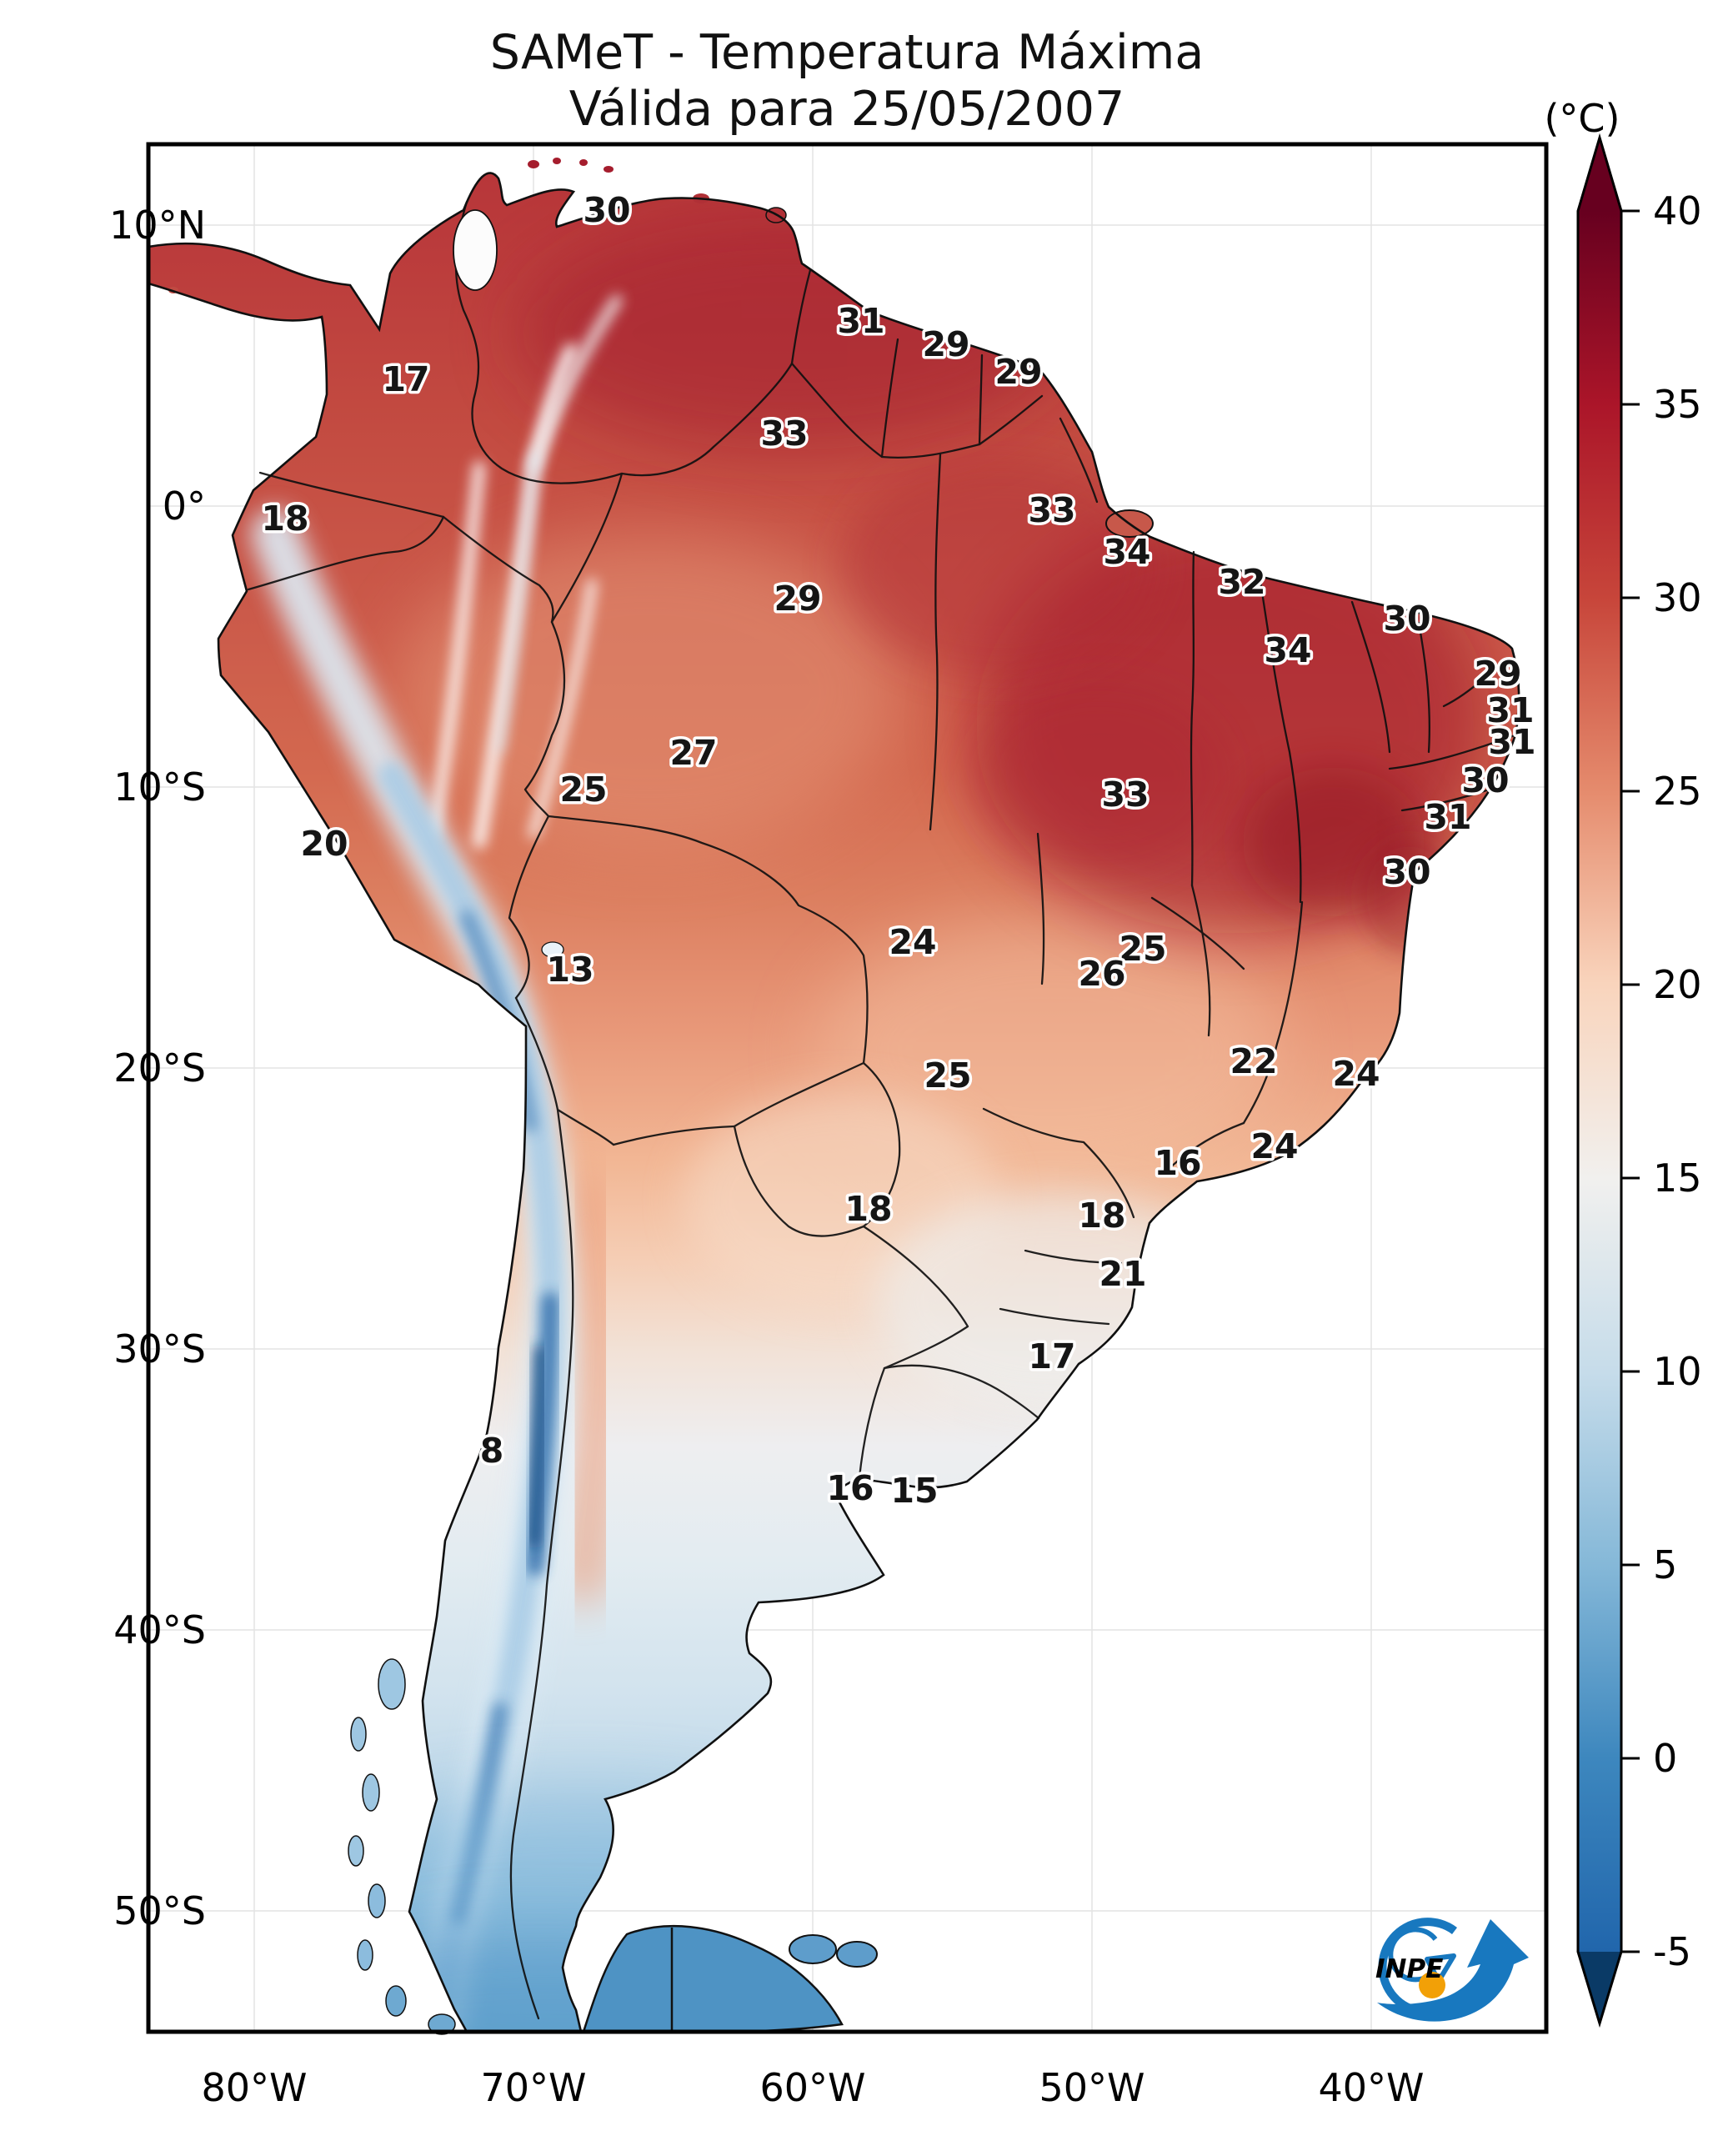  Describe the element at coordinates (346, 553) in the screenshot. I see `border-ecuador-peru` at that location.